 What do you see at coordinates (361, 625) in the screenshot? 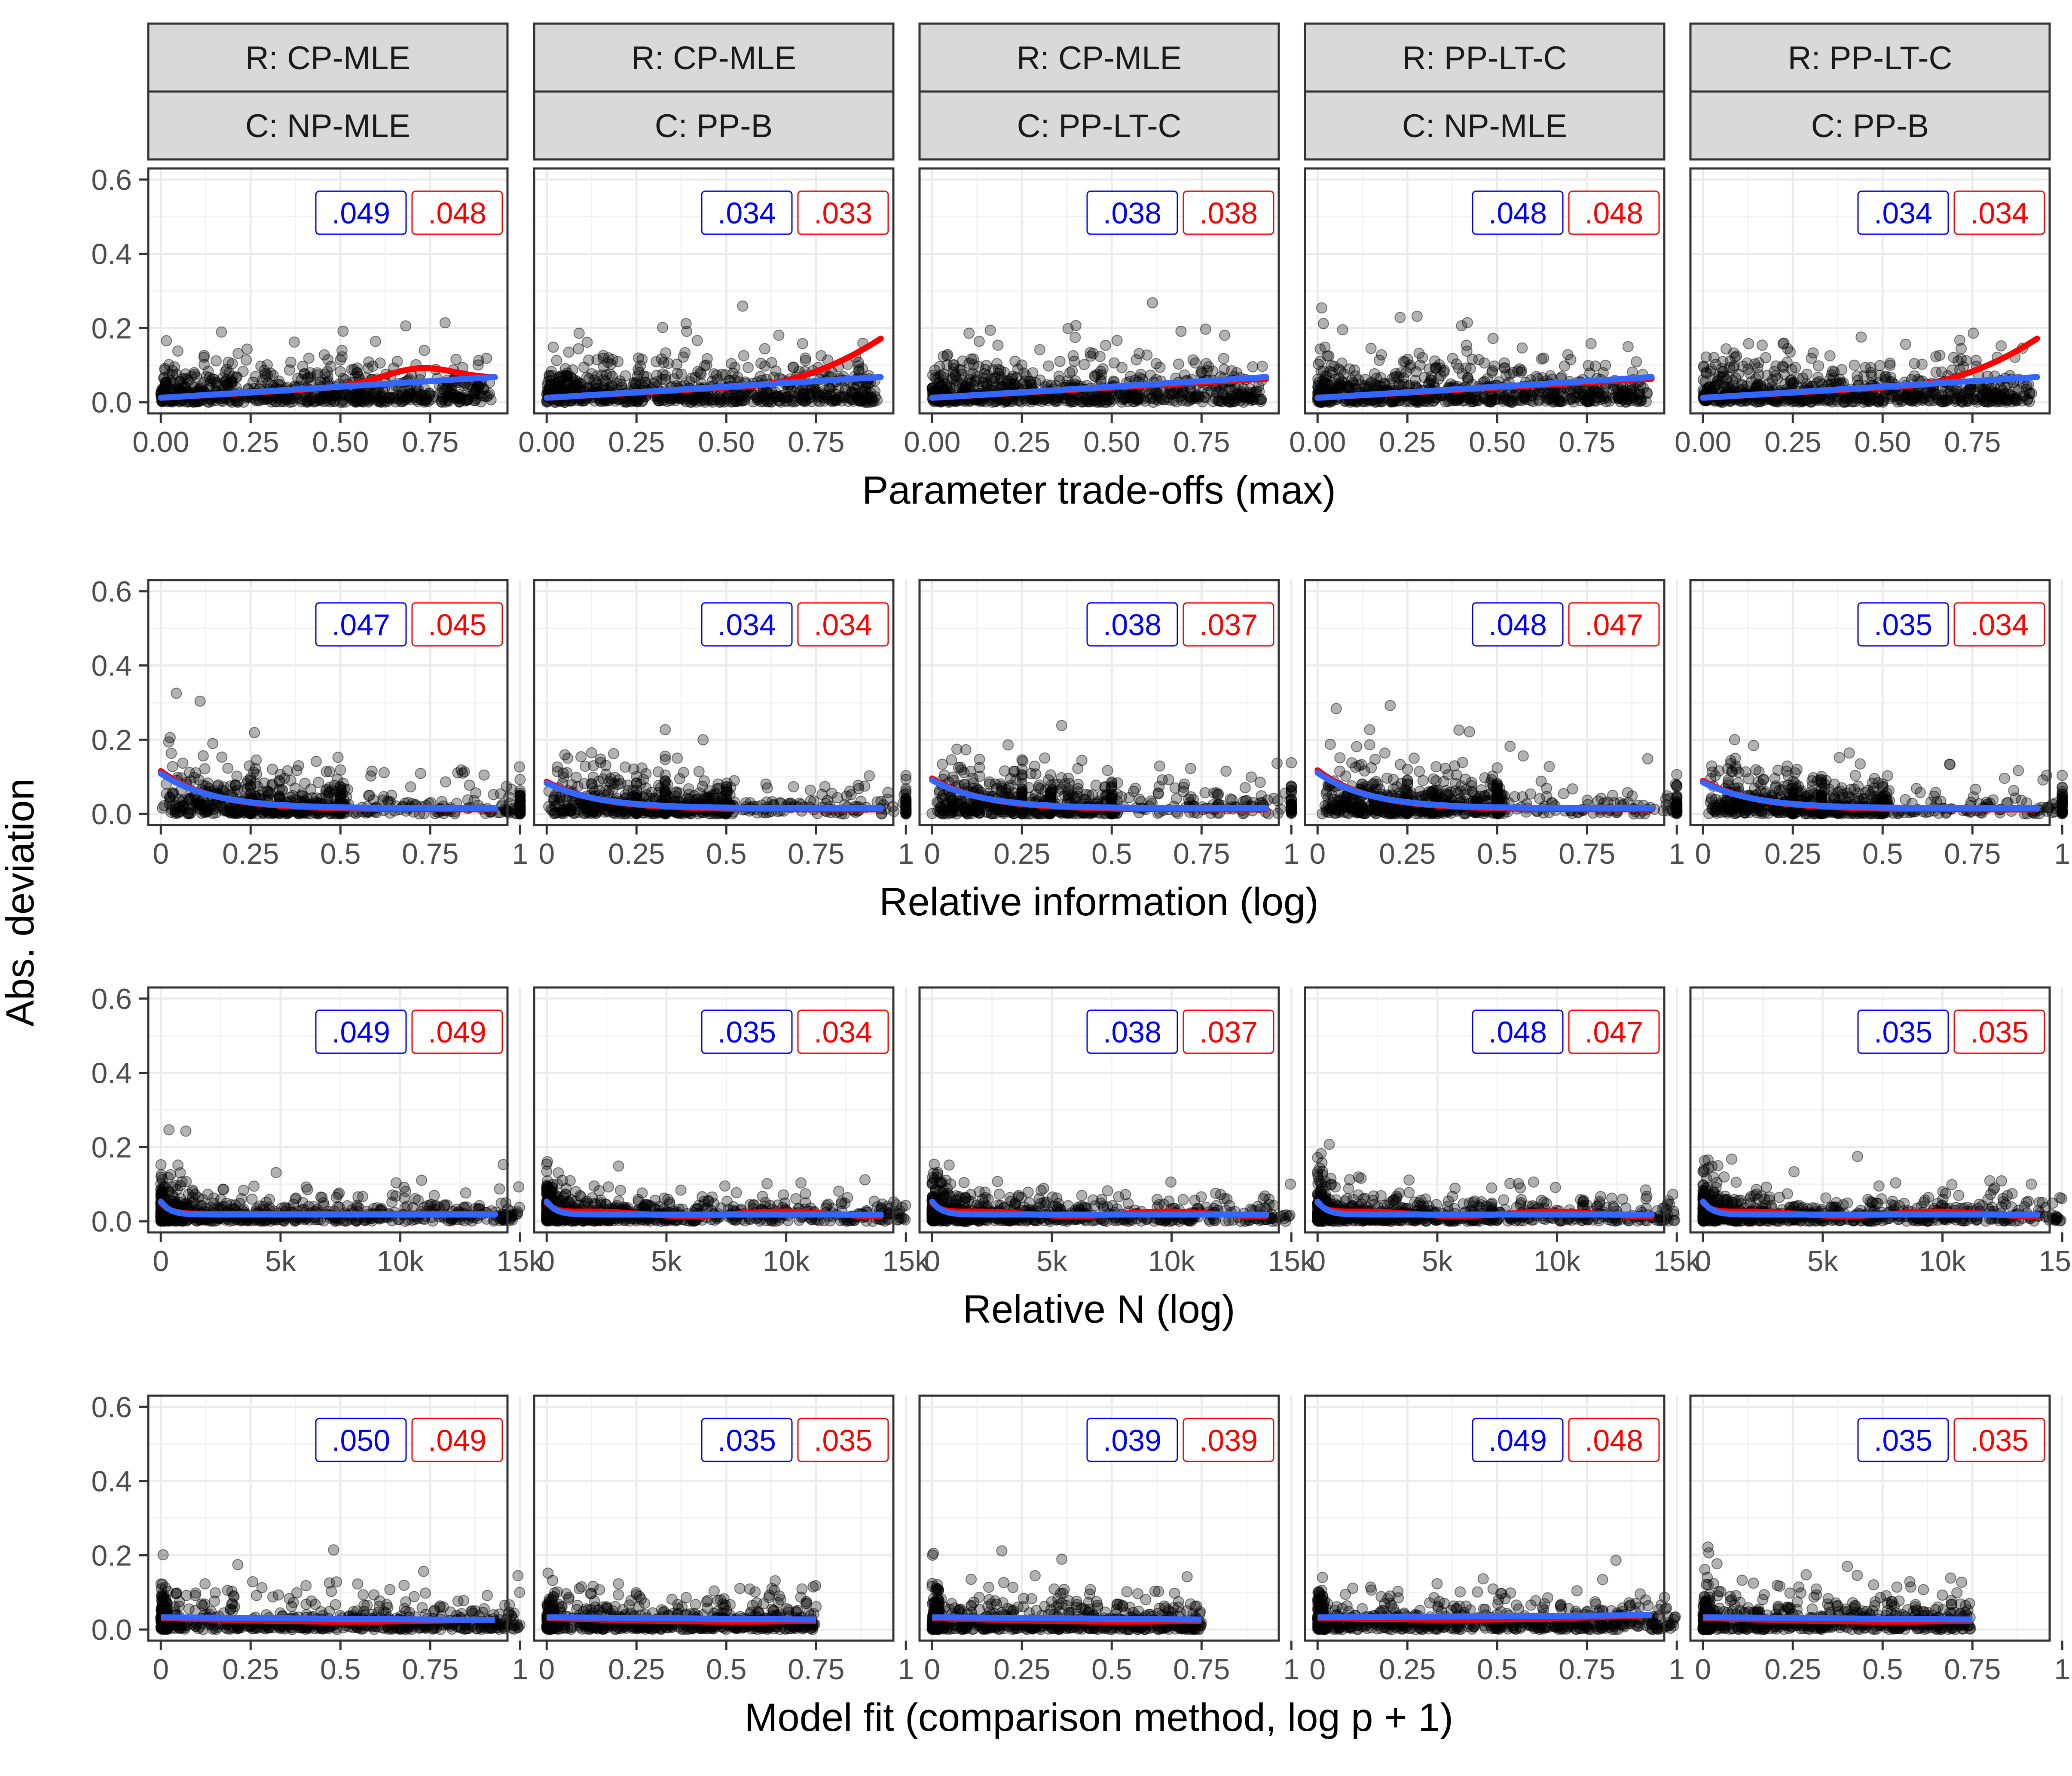
I see `blue-value-label: .047` at bounding box center [361, 625].